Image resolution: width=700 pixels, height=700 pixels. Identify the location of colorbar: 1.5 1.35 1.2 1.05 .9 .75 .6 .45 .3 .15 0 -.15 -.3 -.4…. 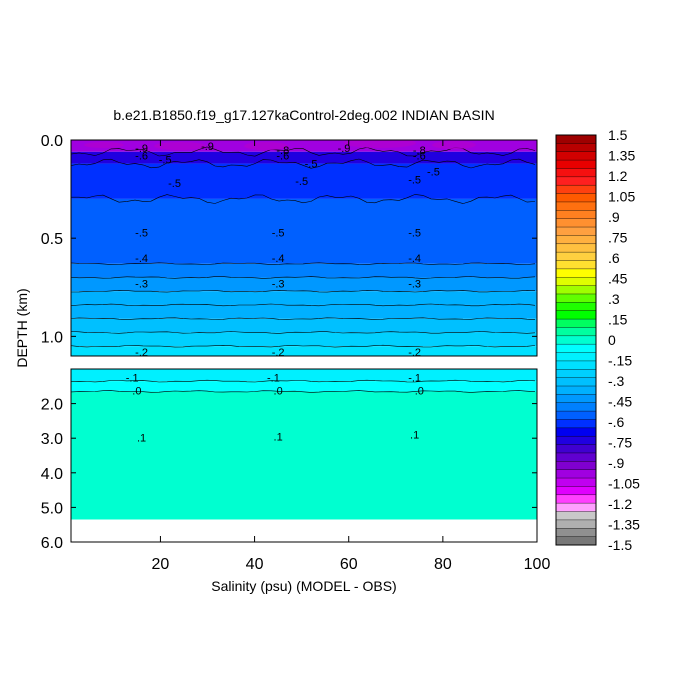
(597, 340).